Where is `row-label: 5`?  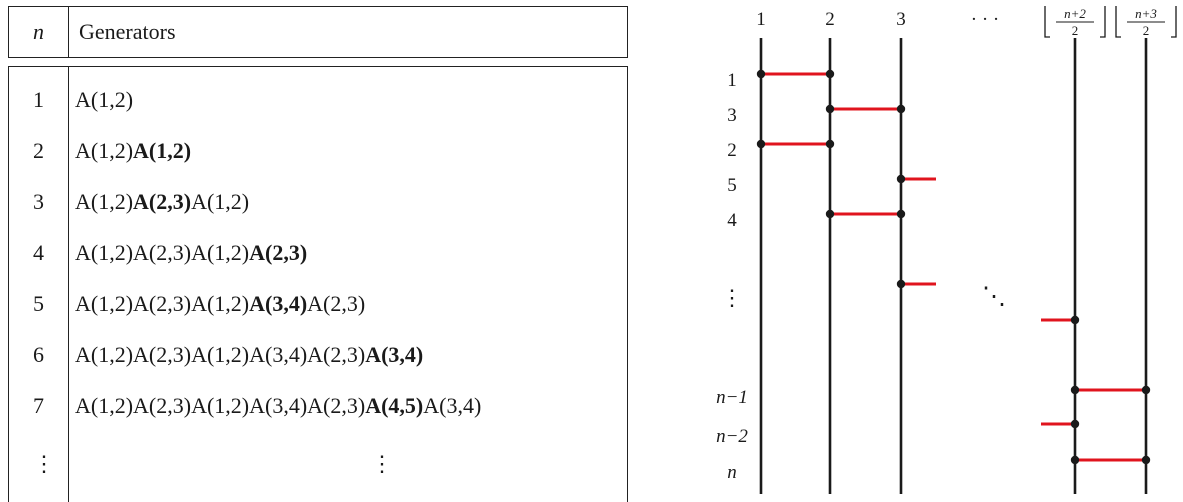
row-label: 5 is located at coordinates (732, 185).